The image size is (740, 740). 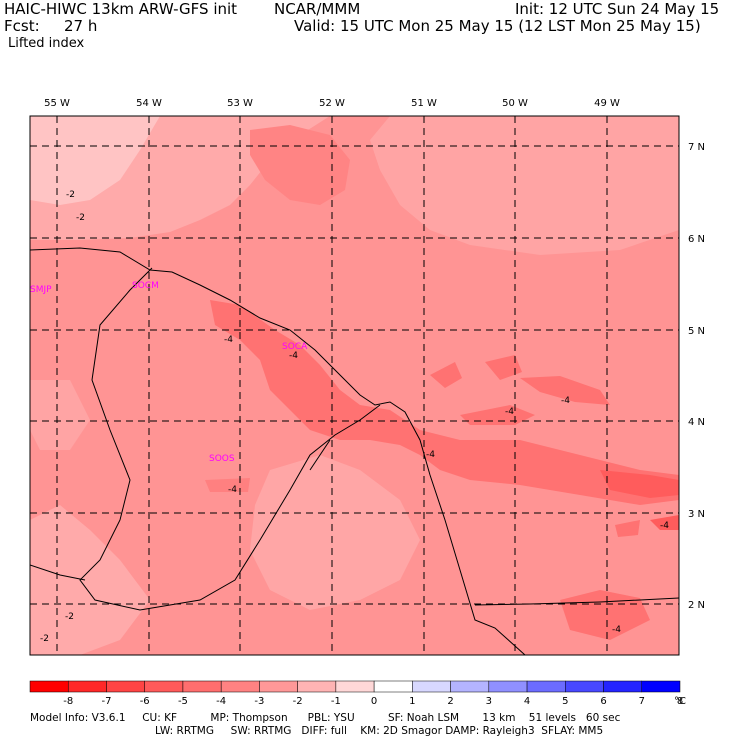 What do you see at coordinates (642, 701) in the screenshot?
I see `colorbar-tick-label: 7` at bounding box center [642, 701].